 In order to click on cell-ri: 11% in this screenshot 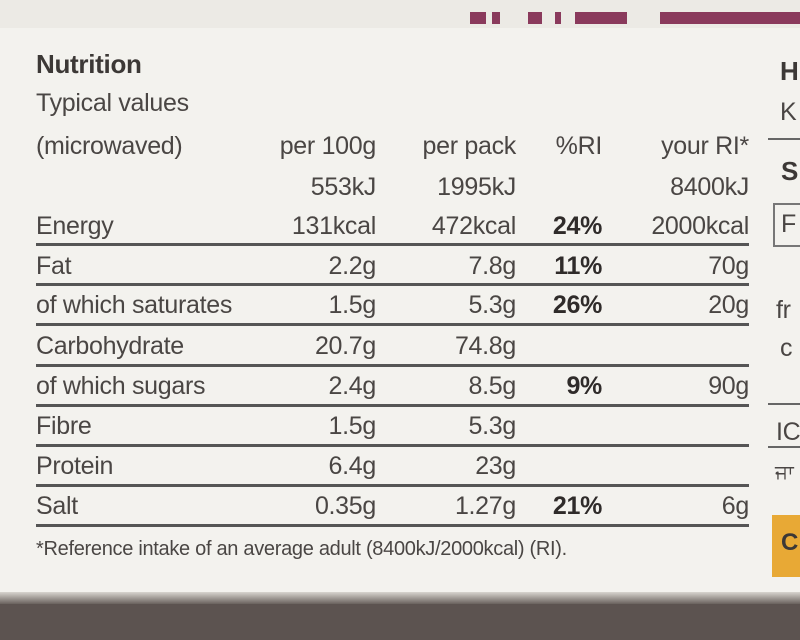, I will do `click(578, 266)`.